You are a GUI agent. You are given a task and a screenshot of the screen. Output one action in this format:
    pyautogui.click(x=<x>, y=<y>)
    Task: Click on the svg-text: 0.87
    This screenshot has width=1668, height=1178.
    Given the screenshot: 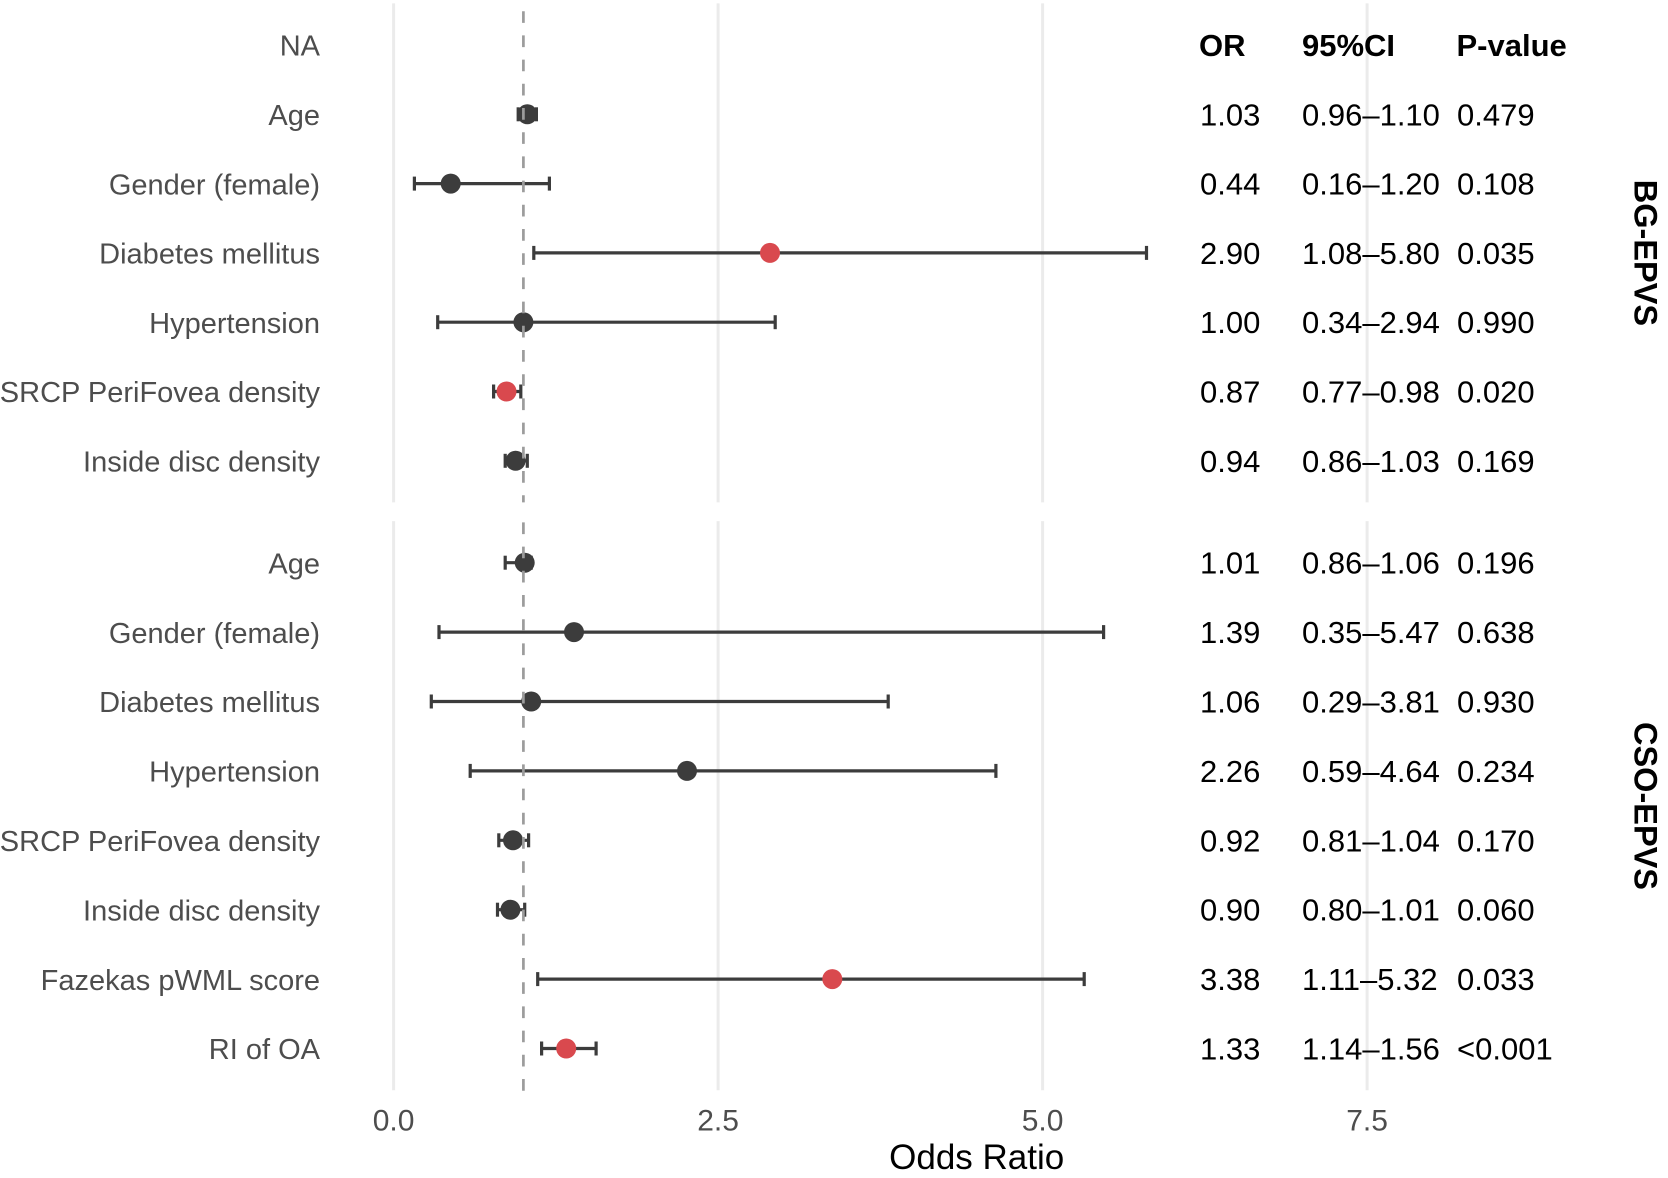 What is the action you would take?
    pyautogui.click(x=1230, y=392)
    